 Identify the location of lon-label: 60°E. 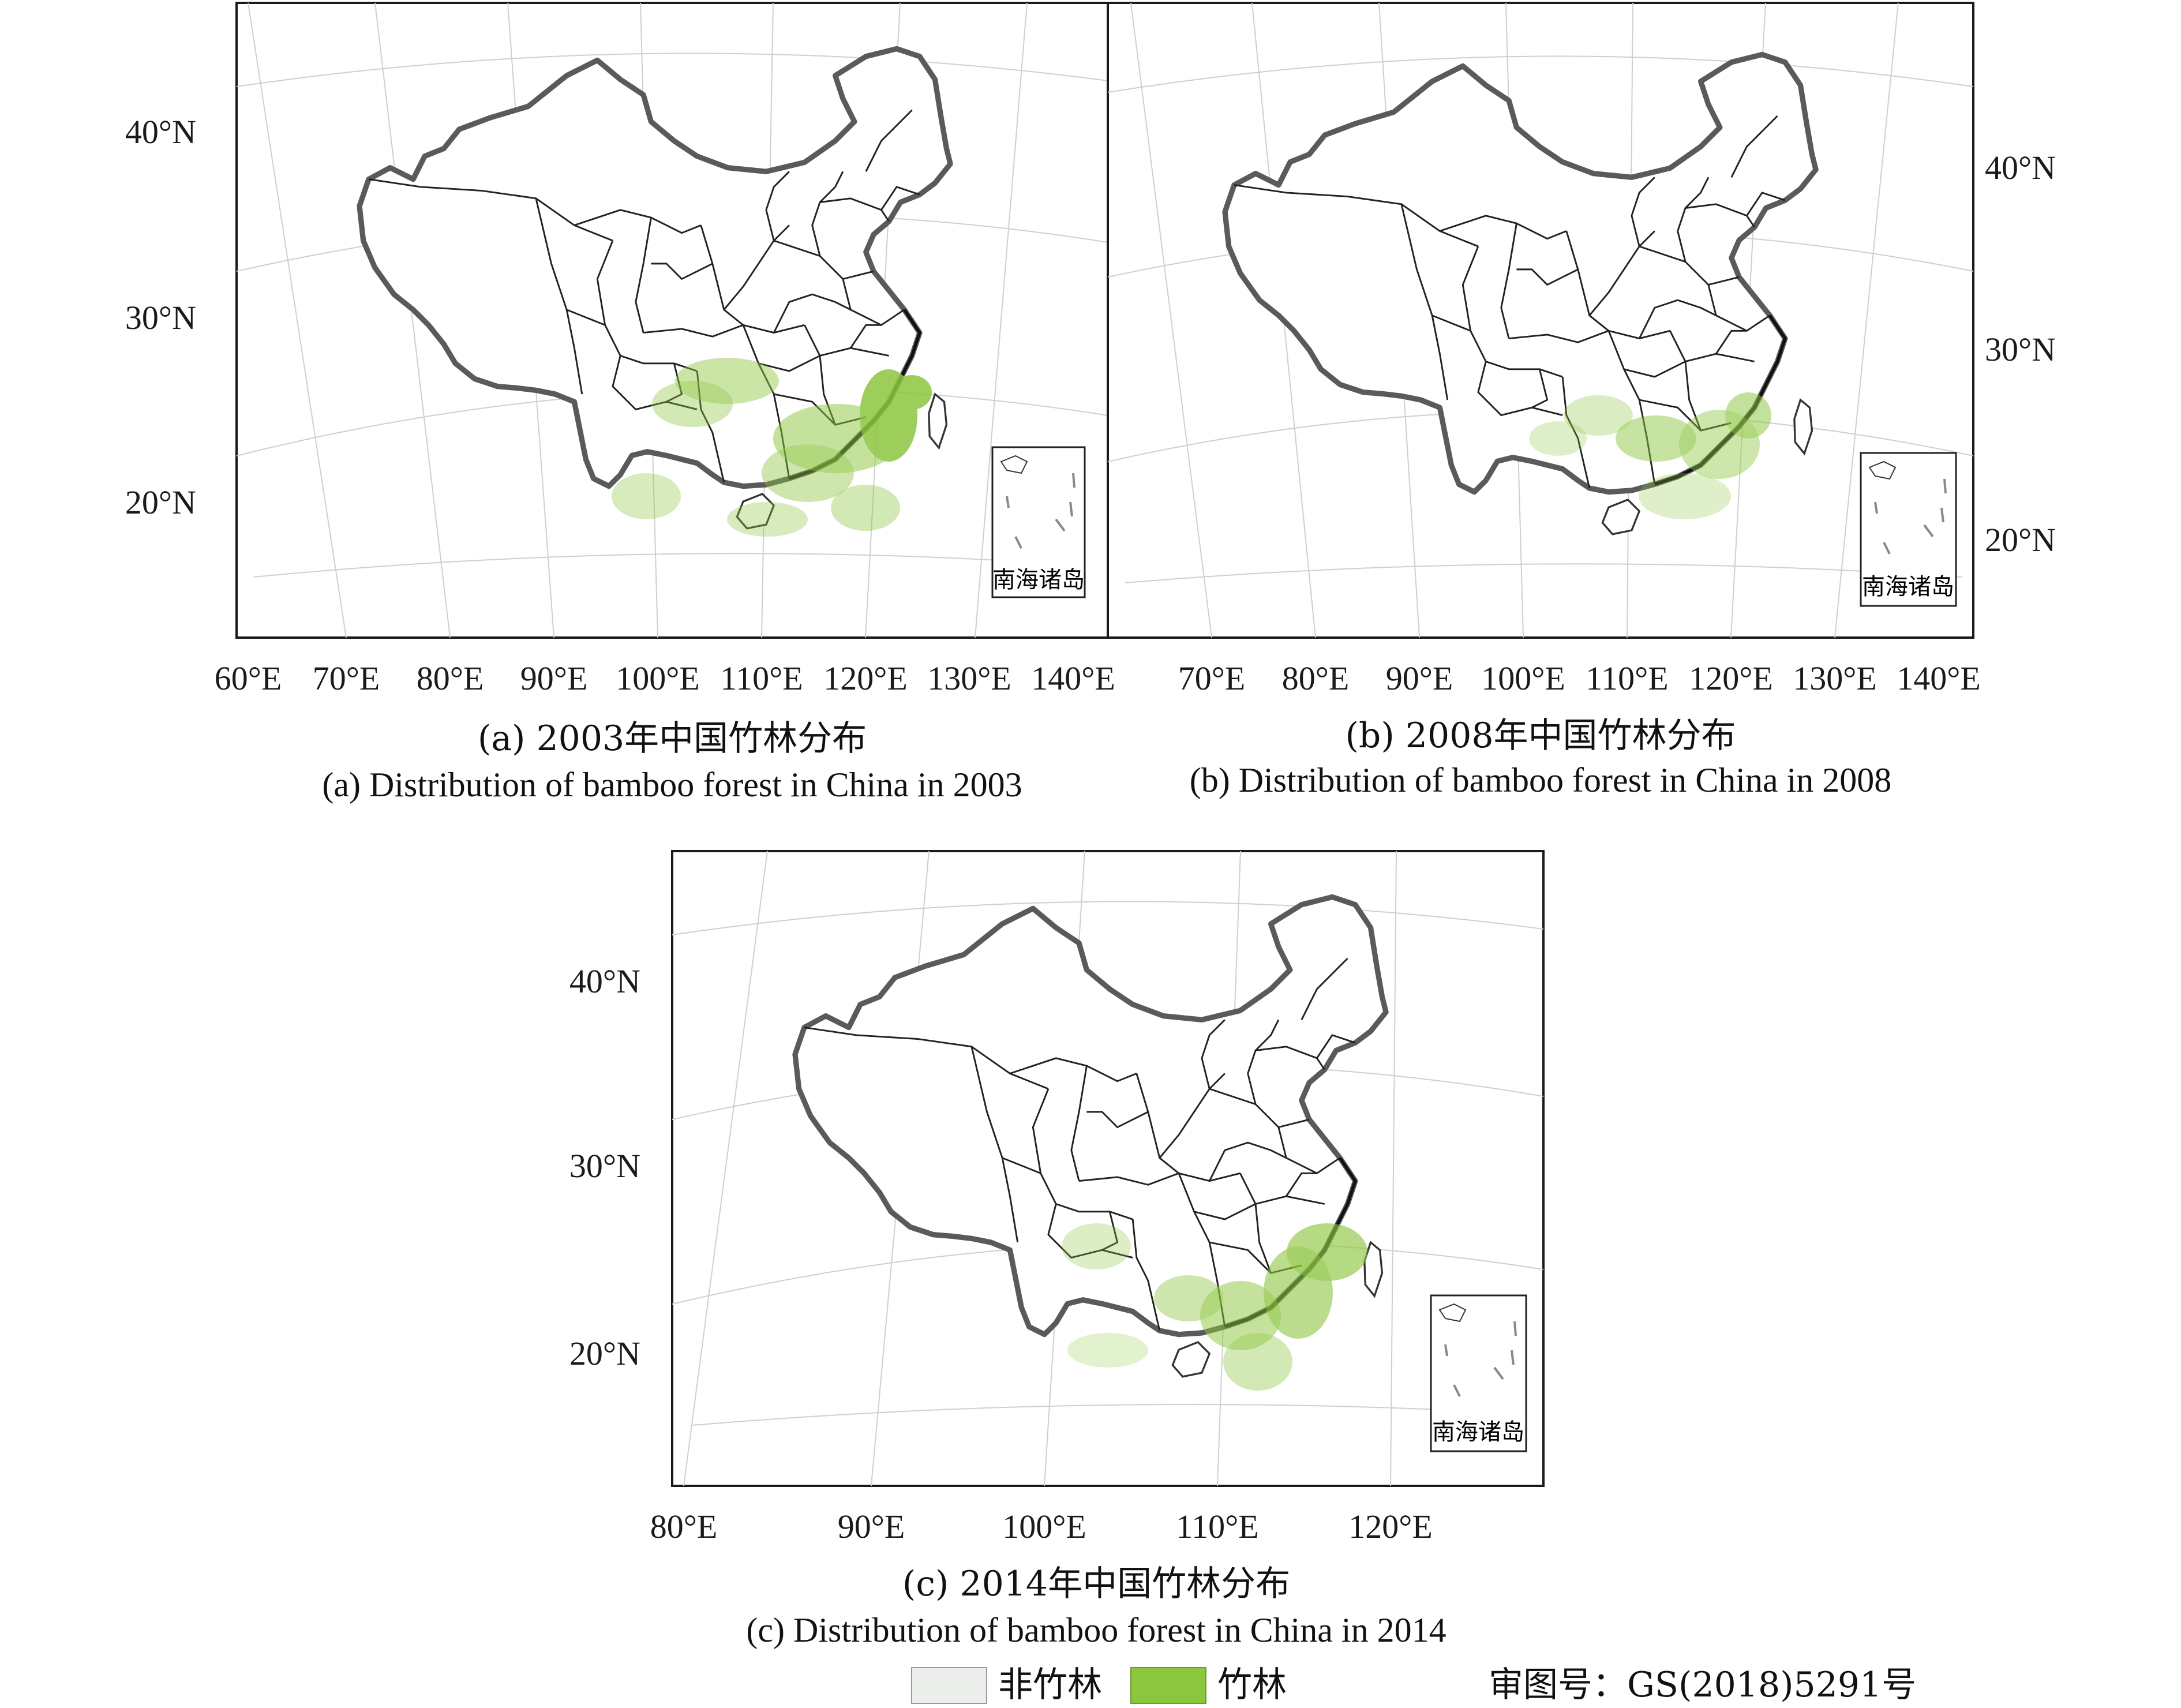
(248, 678).